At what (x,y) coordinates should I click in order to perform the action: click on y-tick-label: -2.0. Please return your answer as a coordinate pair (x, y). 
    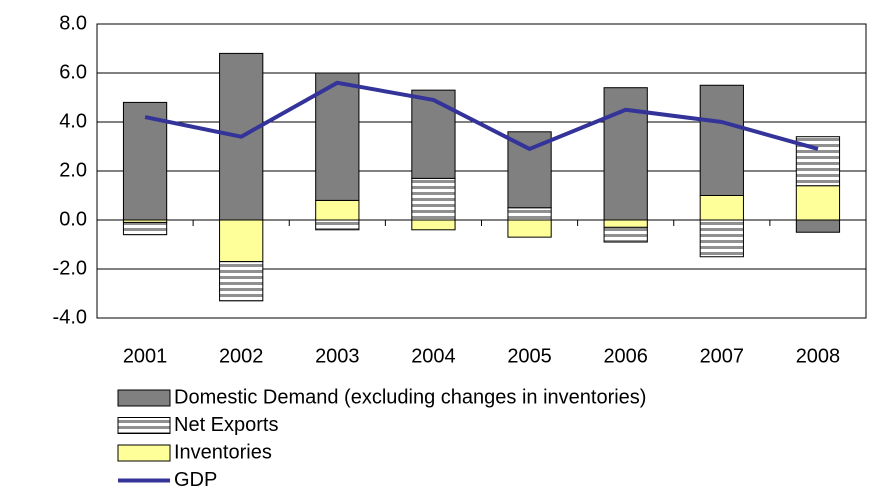
    Looking at the image, I should click on (70, 268).